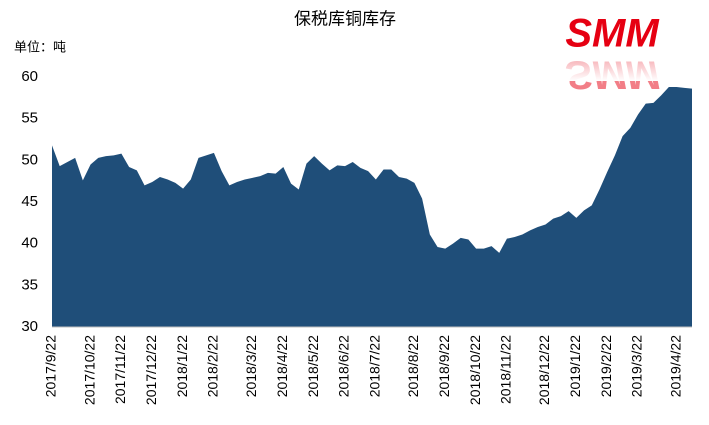 The image size is (709, 425). What do you see at coordinates (182, 366) in the screenshot?
I see `x-tick-label: 2018/1/22` at bounding box center [182, 366].